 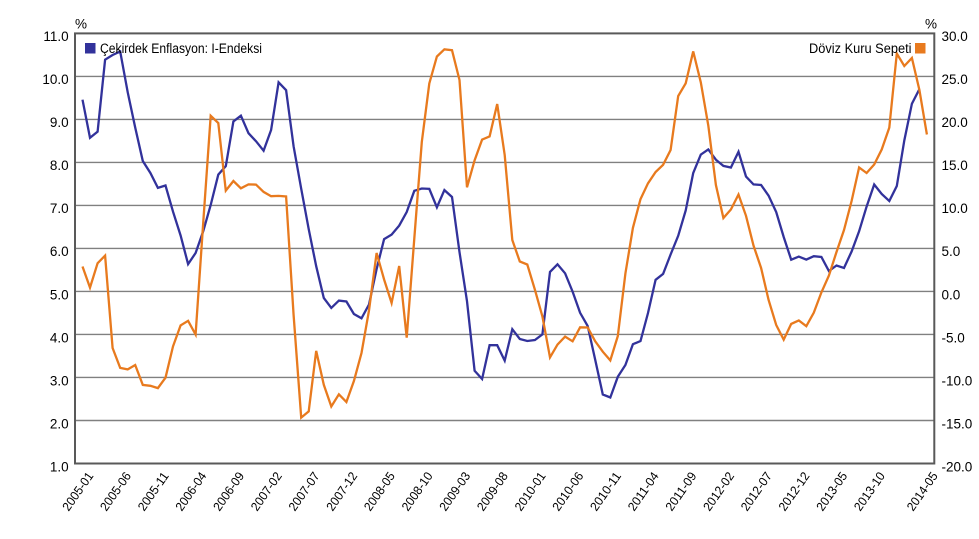 What do you see at coordinates (59, 380) in the screenshot?
I see `svg-text: 3.0` at bounding box center [59, 380].